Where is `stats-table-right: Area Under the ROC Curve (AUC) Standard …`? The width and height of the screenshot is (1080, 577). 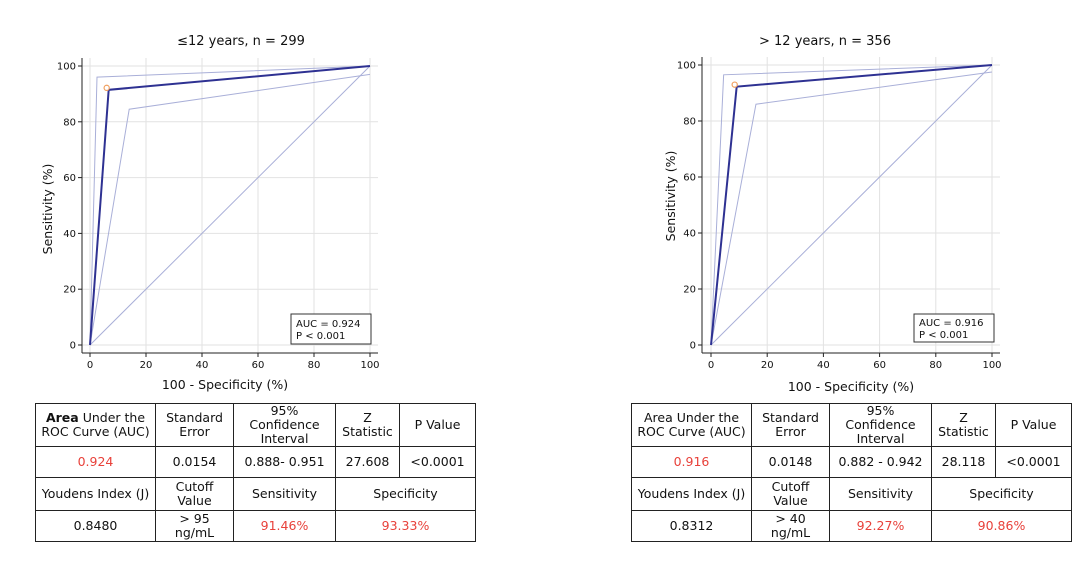
stats-table-right: Area Under the ROC Curve (AUC) Standard … is located at coordinates (851, 472).